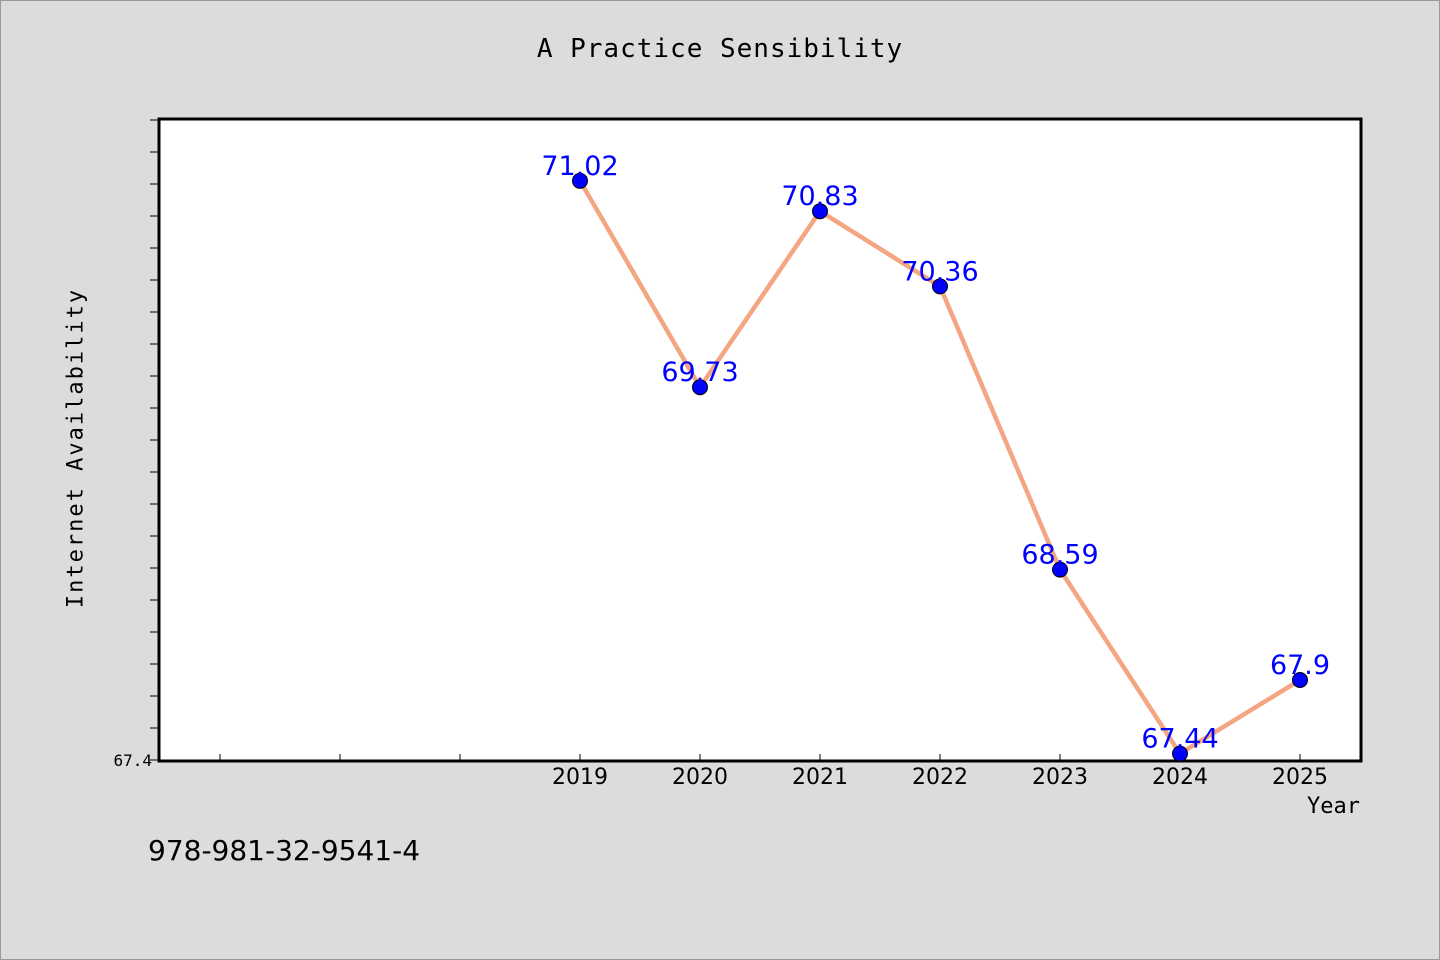 This screenshot has height=960, width=1440. What do you see at coordinates (940, 777) in the screenshot?
I see `x-tick-label: 2022` at bounding box center [940, 777].